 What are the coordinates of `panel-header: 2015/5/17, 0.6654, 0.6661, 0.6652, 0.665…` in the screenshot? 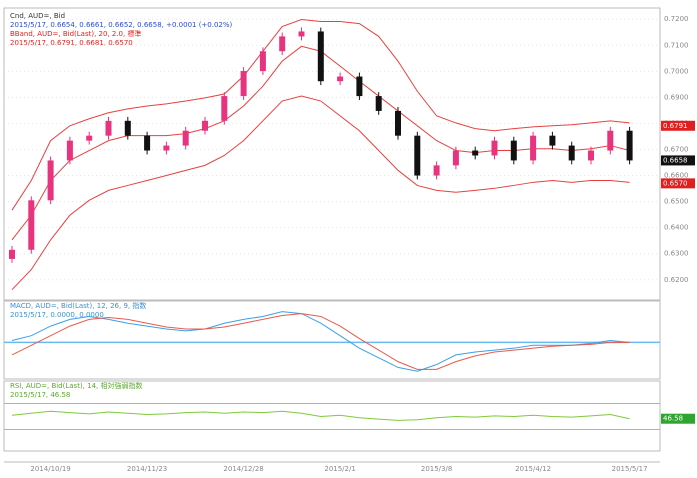 It's located at (121, 25).